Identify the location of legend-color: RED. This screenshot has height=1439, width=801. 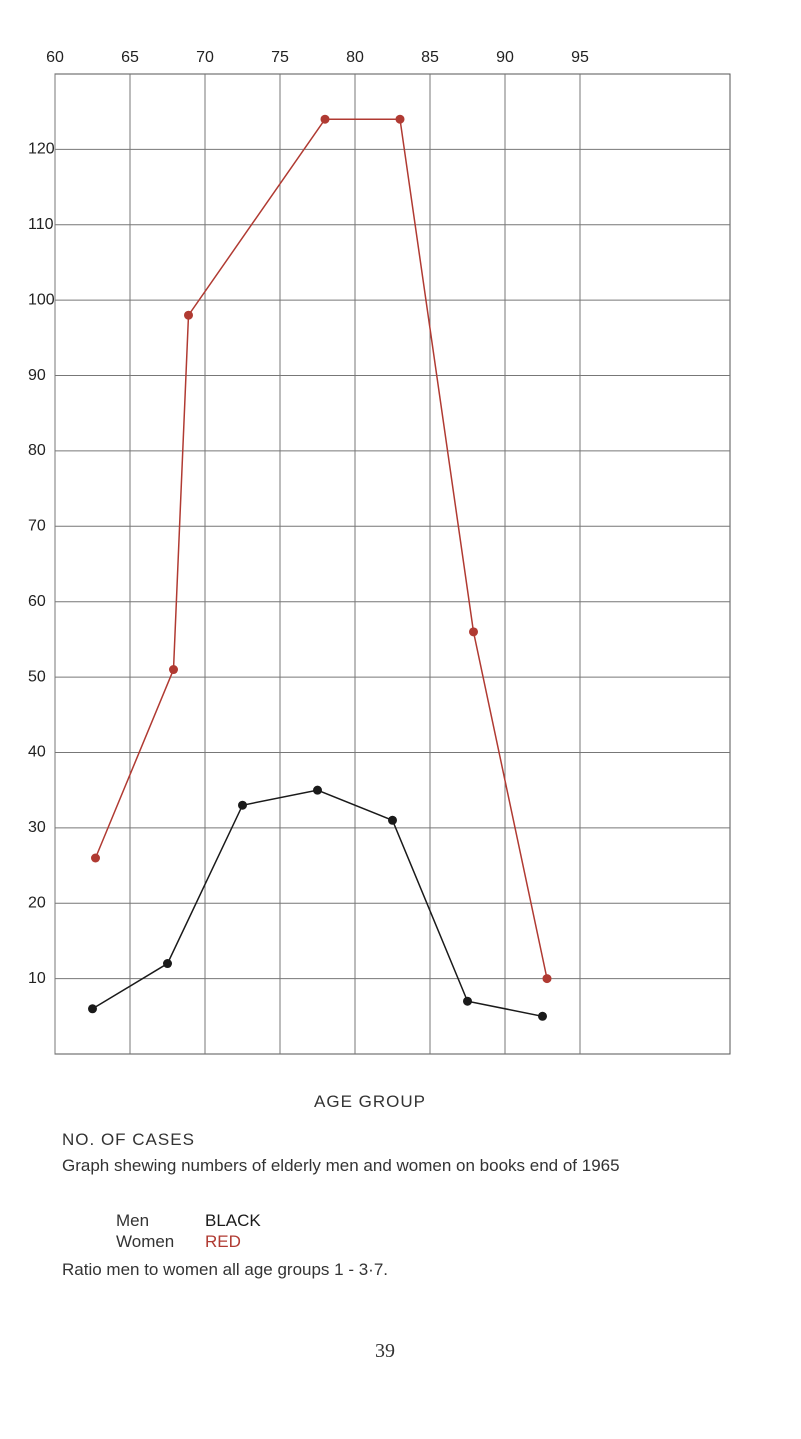
(223, 1241).